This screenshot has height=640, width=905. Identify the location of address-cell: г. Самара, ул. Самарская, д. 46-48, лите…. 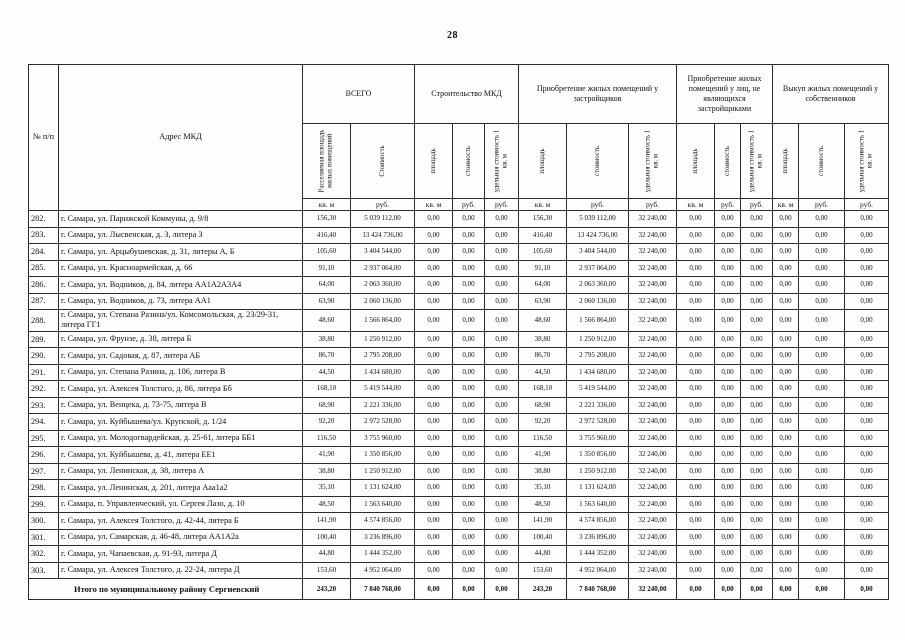
(180, 537).